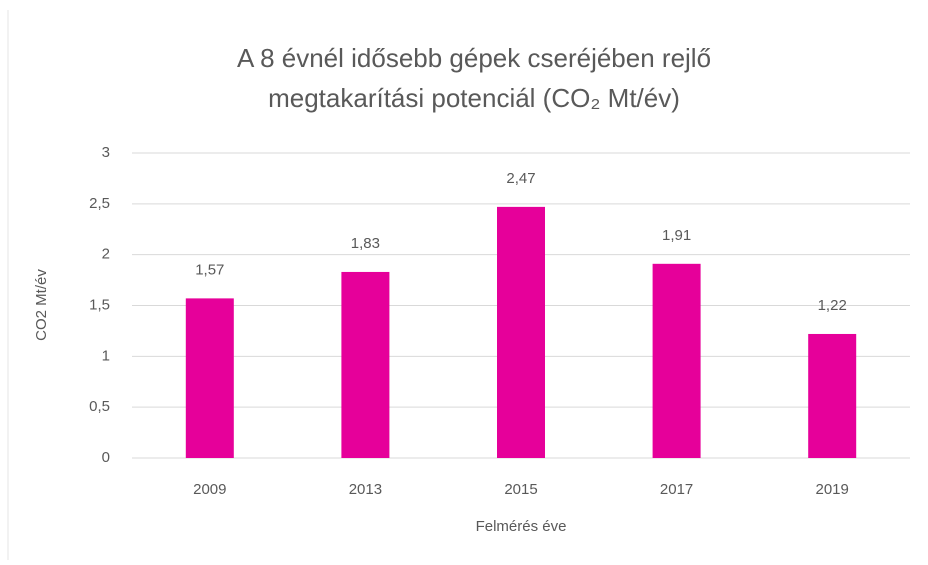 Image resolution: width=928 pixels, height=565 pixels. I want to click on y-tick-label: 2, so click(106, 254).